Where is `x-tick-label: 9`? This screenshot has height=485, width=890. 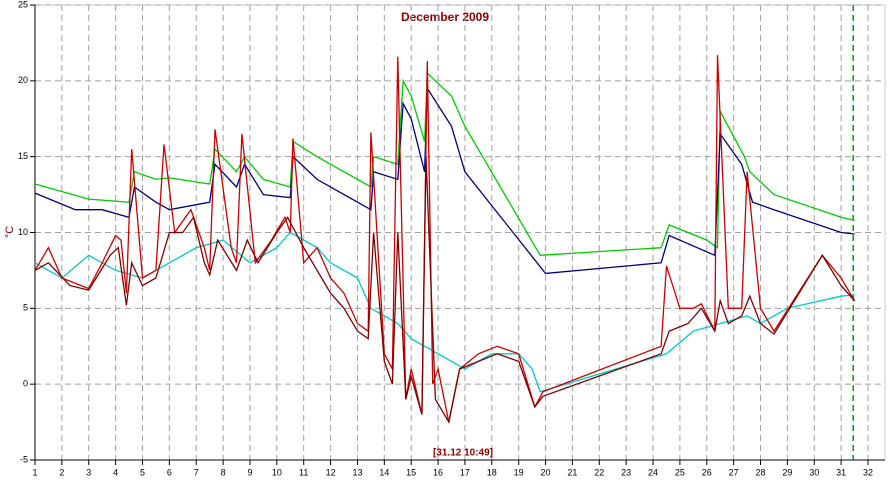 x-tick-label: 9 is located at coordinates (249, 472).